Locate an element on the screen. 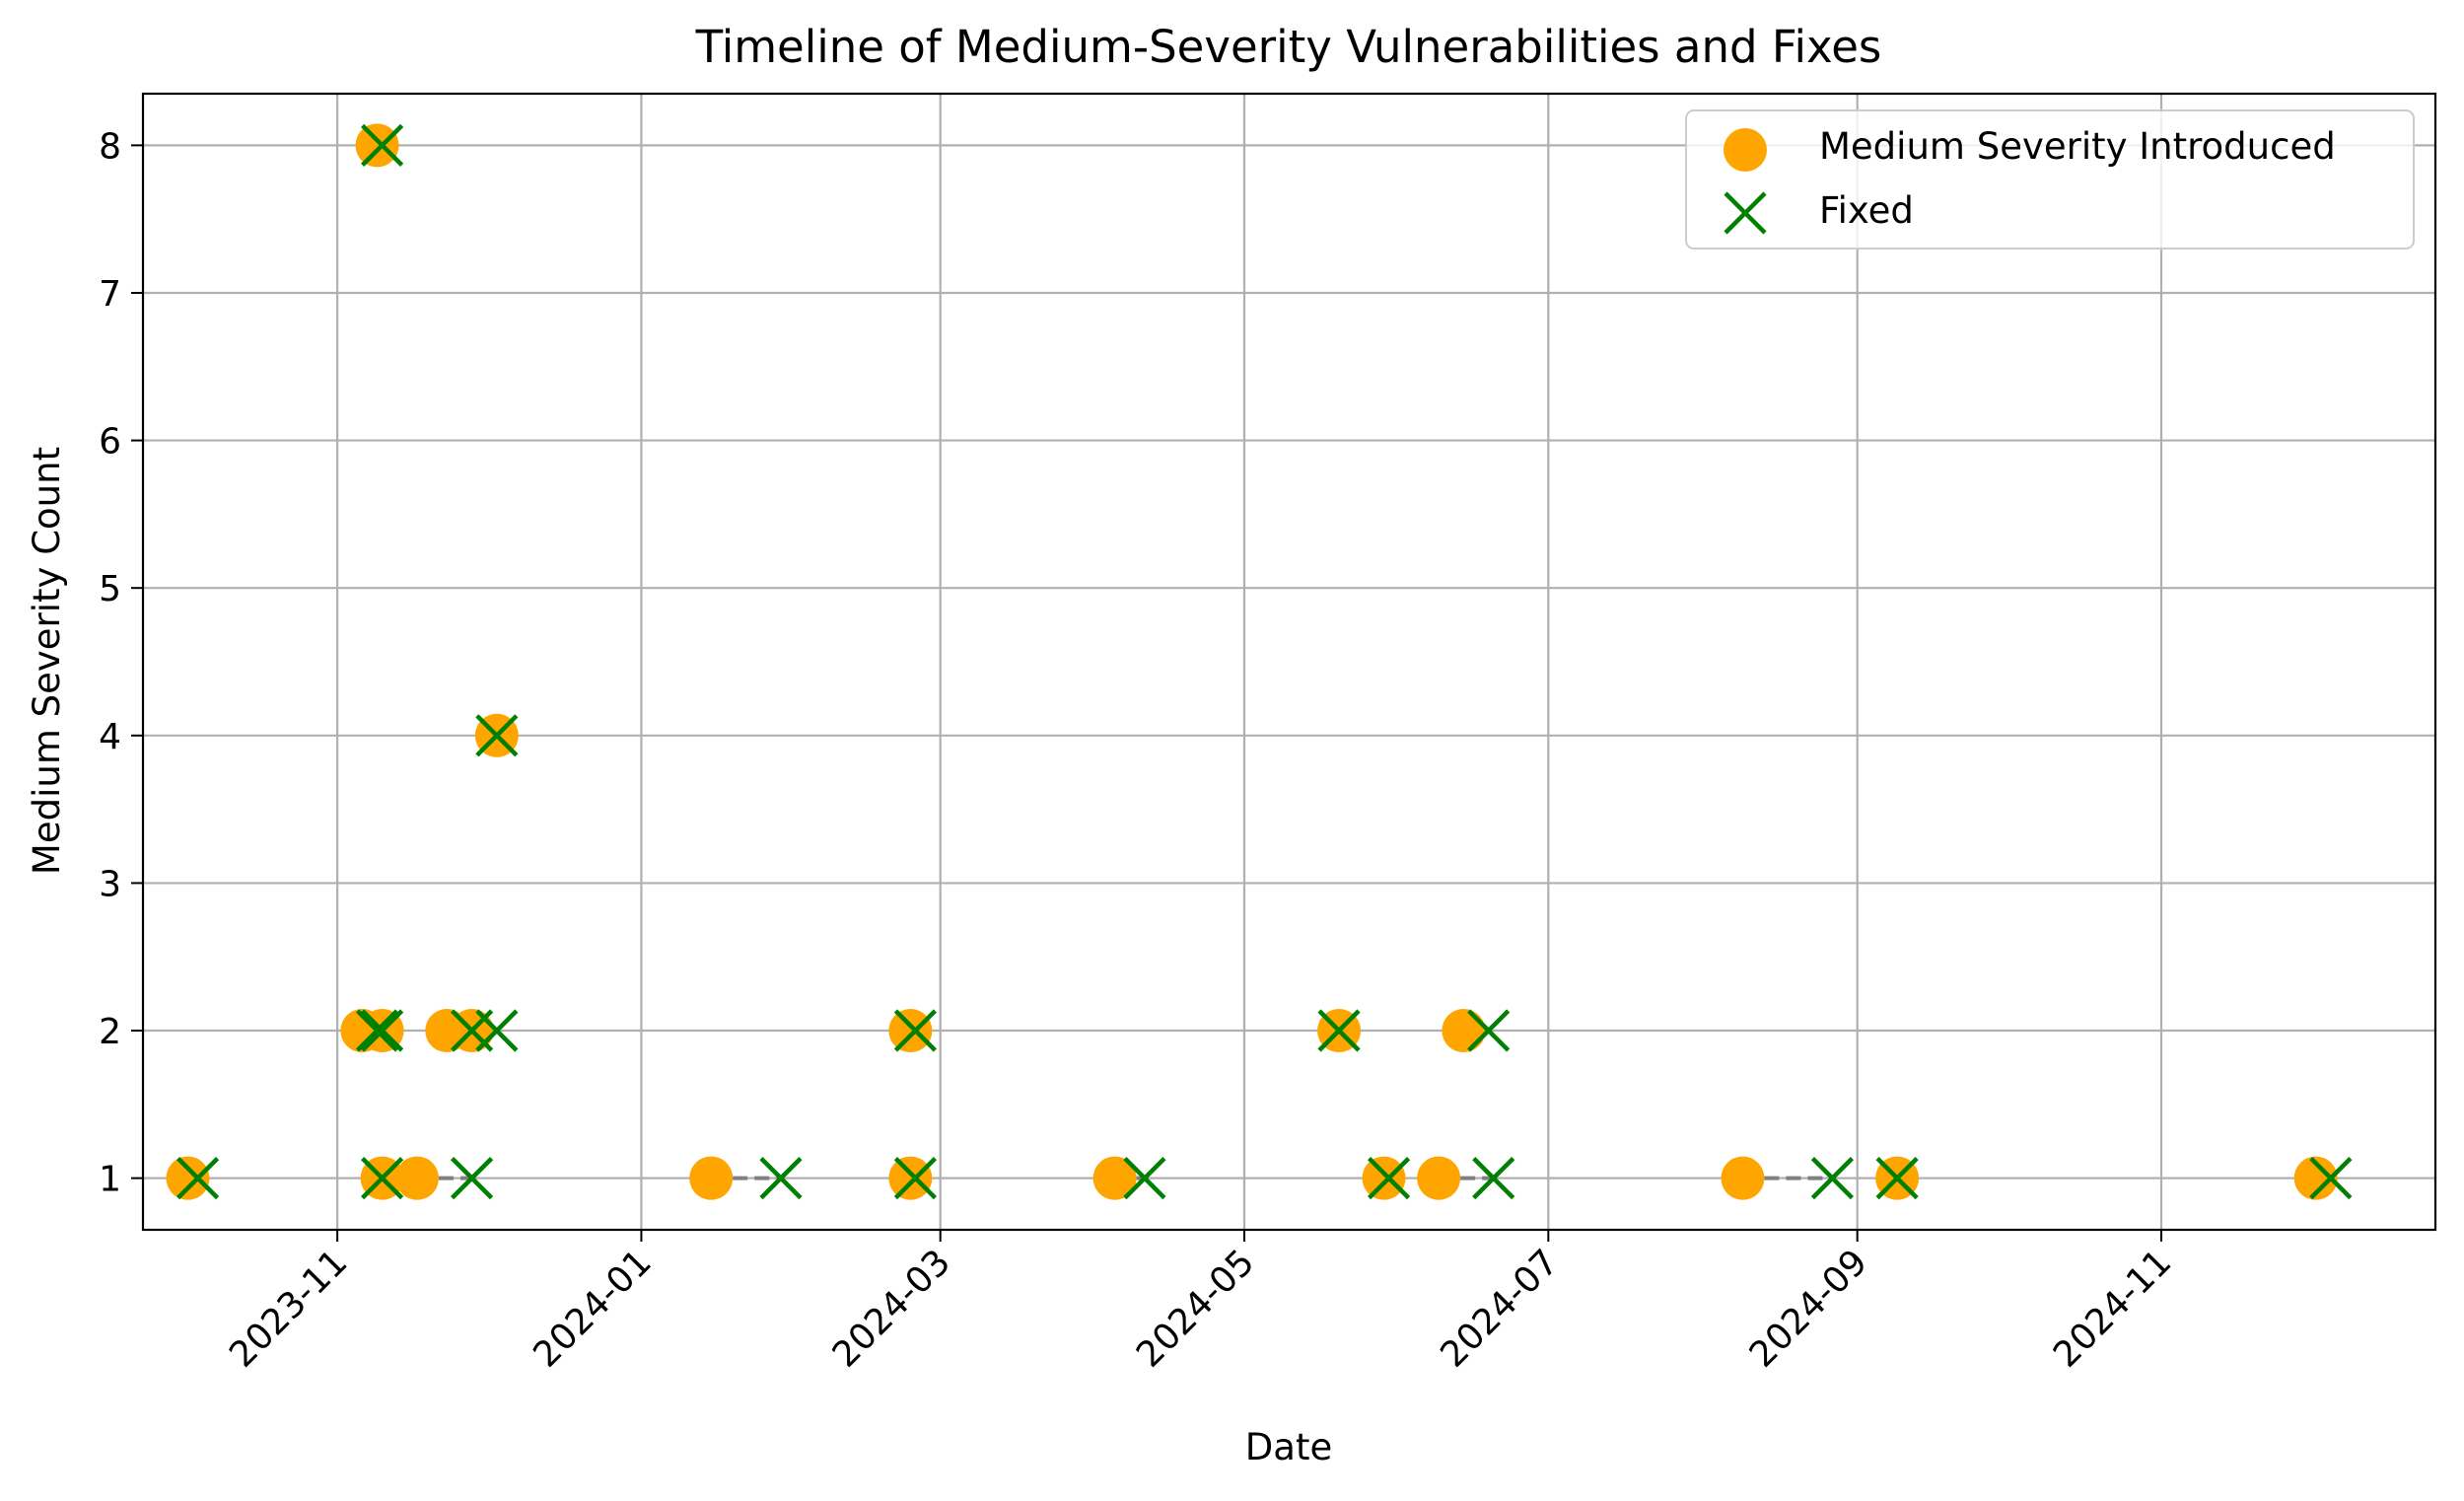 Image resolution: width=2464 pixels, height=1501 pixels. y-tick-label: 1 is located at coordinates (110, 1180).